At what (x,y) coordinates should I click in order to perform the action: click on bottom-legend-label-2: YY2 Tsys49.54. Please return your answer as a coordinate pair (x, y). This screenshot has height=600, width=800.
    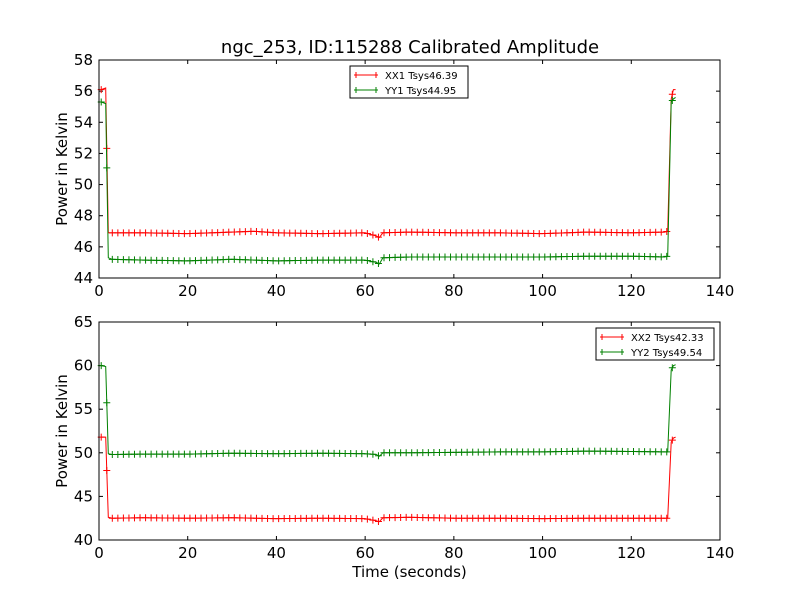
    Looking at the image, I should click on (666, 353).